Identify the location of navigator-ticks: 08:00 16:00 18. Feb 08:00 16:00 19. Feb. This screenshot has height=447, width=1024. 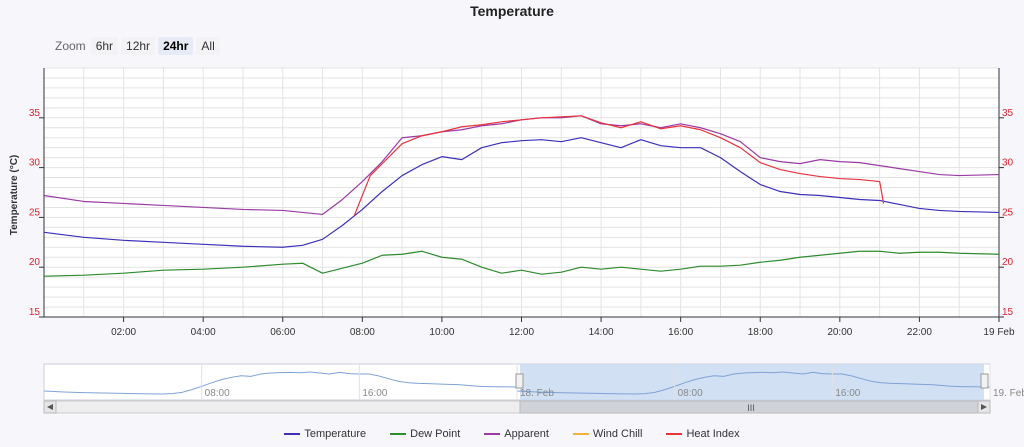
(612, 382).